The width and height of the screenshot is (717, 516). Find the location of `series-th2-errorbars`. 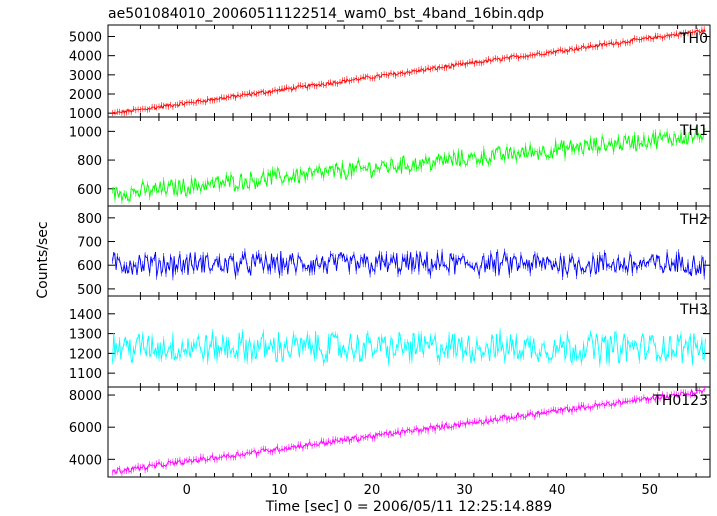

series-th2-errorbars is located at coordinates (408, 264).